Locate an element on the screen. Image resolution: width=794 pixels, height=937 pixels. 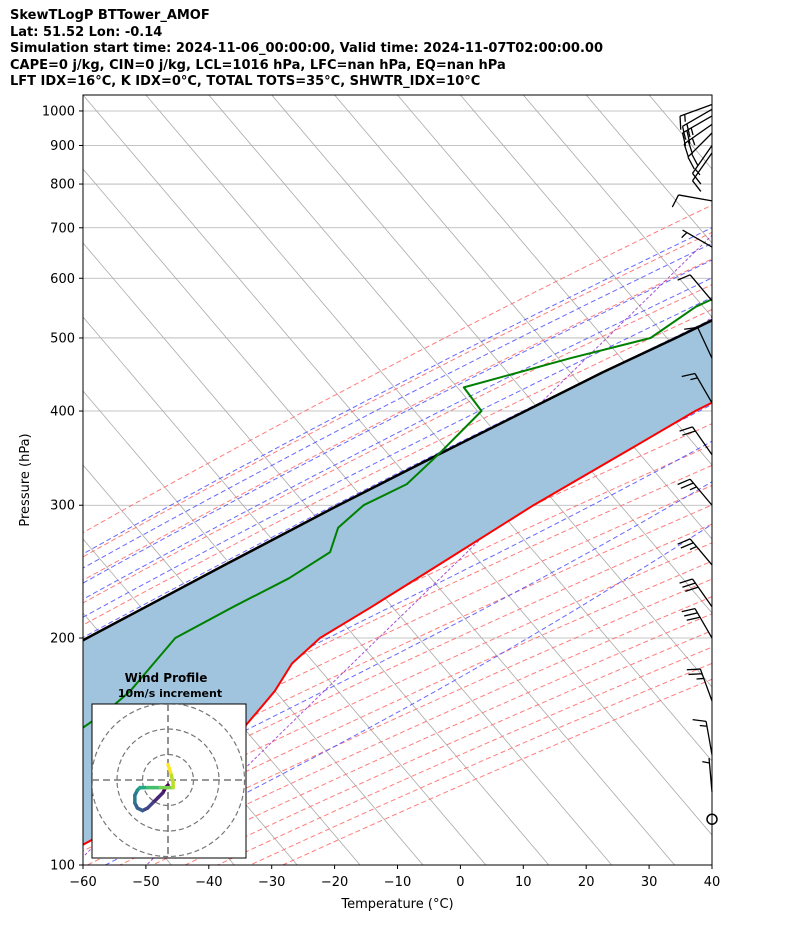
location-line: Lat: 51.52 Lon: -0.14 is located at coordinates (86, 32).